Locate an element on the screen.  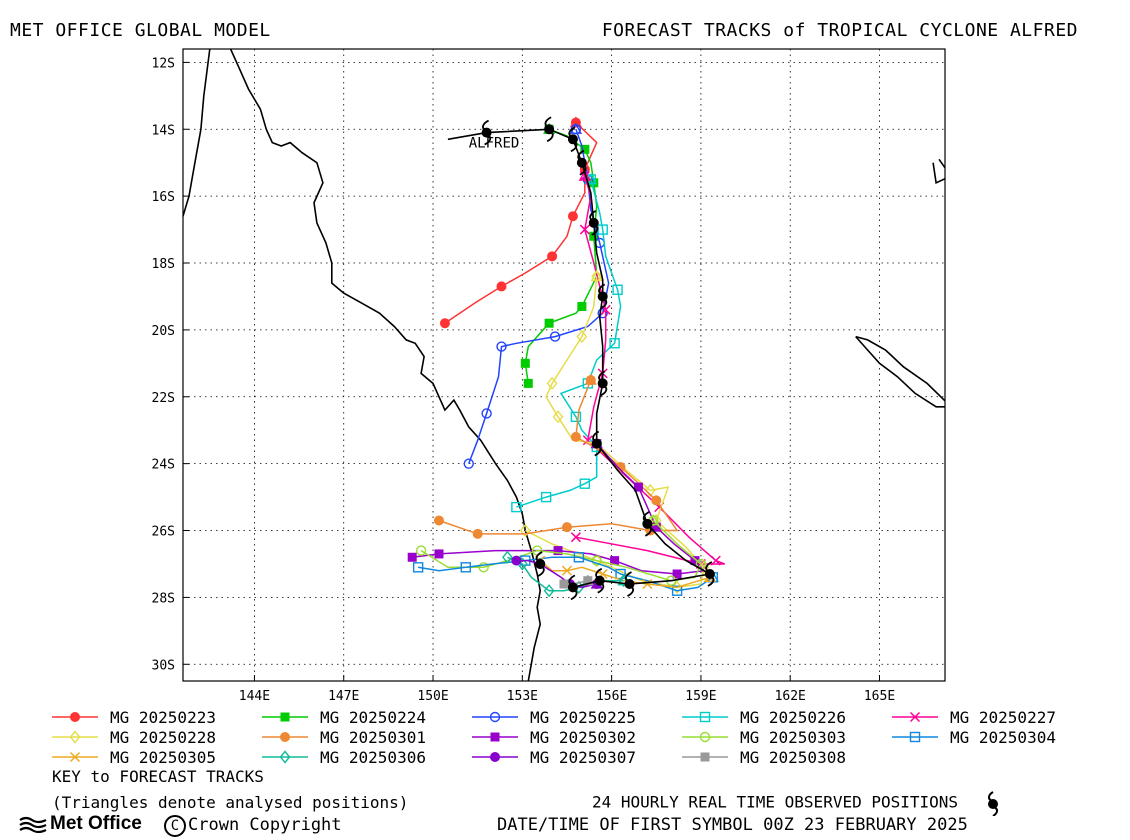
x-tick-label: 159E is located at coordinates (700, 696).